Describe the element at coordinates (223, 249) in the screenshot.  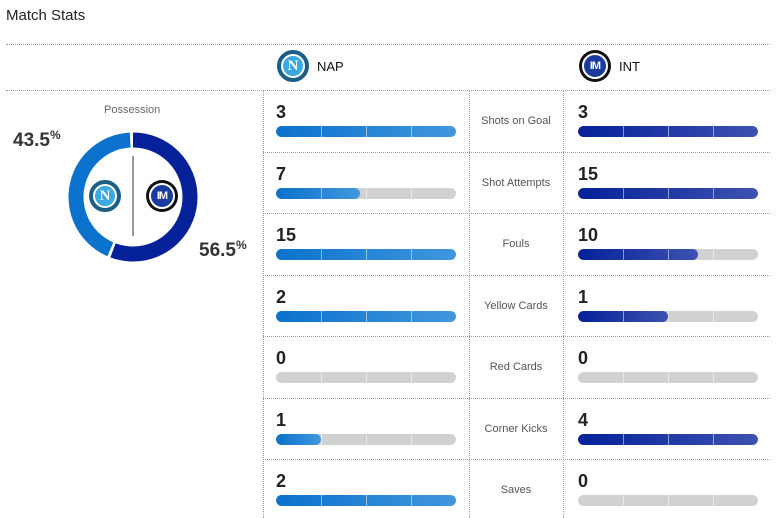
I see `away-possession-value: 56.5%` at that location.